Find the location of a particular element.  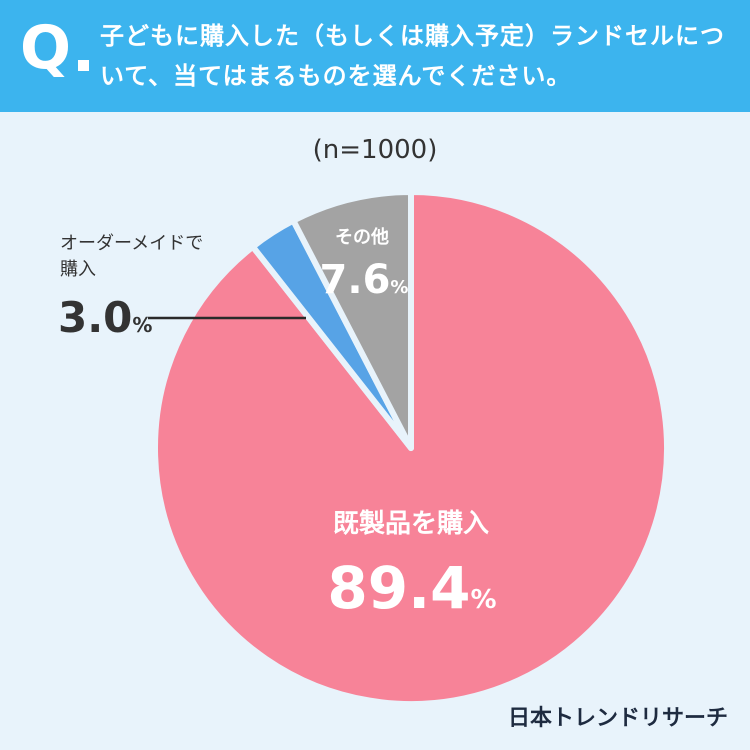

other-unit: % is located at coordinates (399, 287).